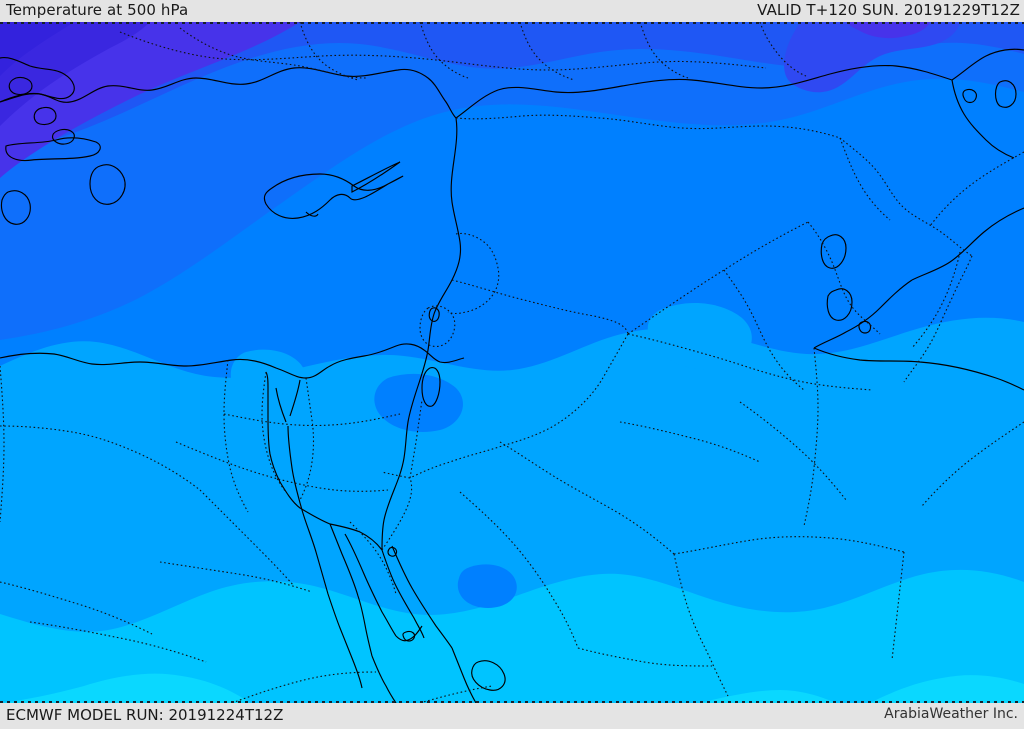 Image resolution: width=1024 pixels, height=729 pixels. Describe the element at coordinates (145, 715) in the screenshot. I see `model-run-label: ECMWF MODEL RUN: 20191224T12Z` at that location.